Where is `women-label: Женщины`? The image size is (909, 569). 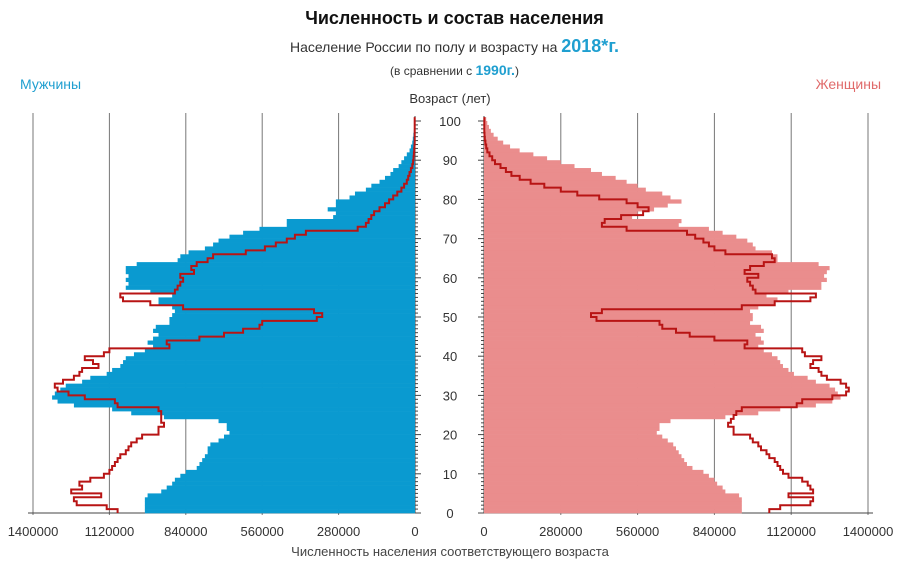
women-label: Женщины is located at coordinates (848, 84).